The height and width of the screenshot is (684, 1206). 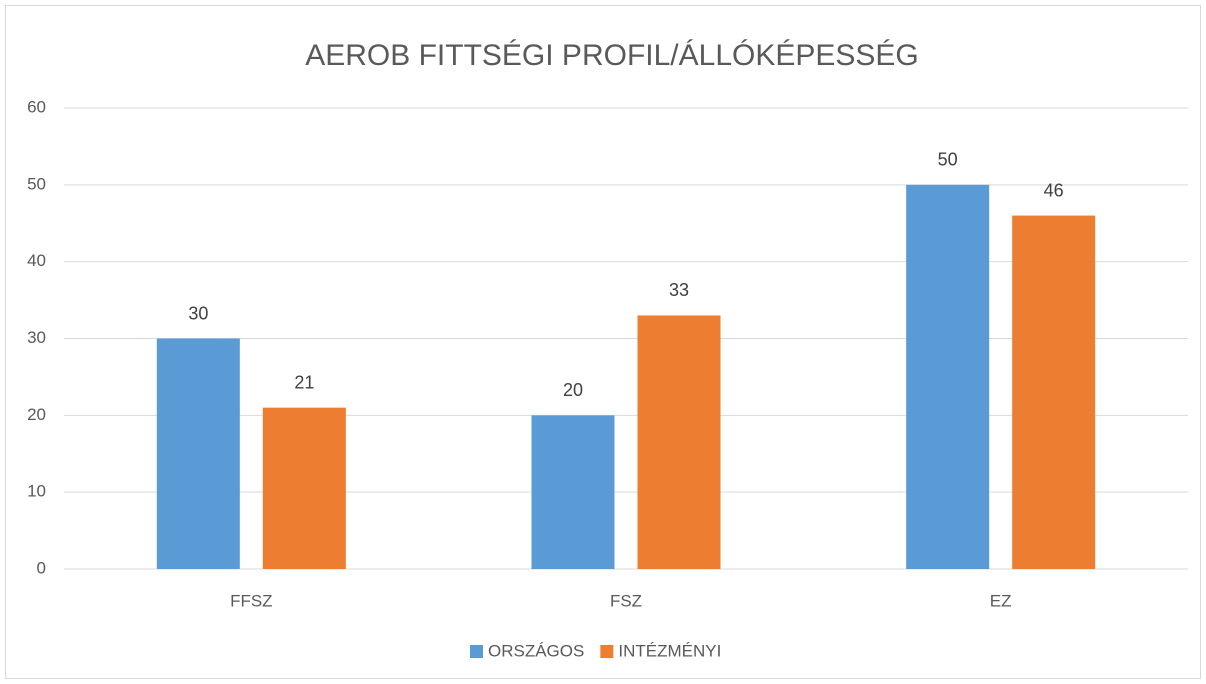 What do you see at coordinates (612, 55) in the screenshot?
I see `chart-title: AEROB FITTSÉGI PROFIL/ÁLLÓKÉPESSÉG` at bounding box center [612, 55].